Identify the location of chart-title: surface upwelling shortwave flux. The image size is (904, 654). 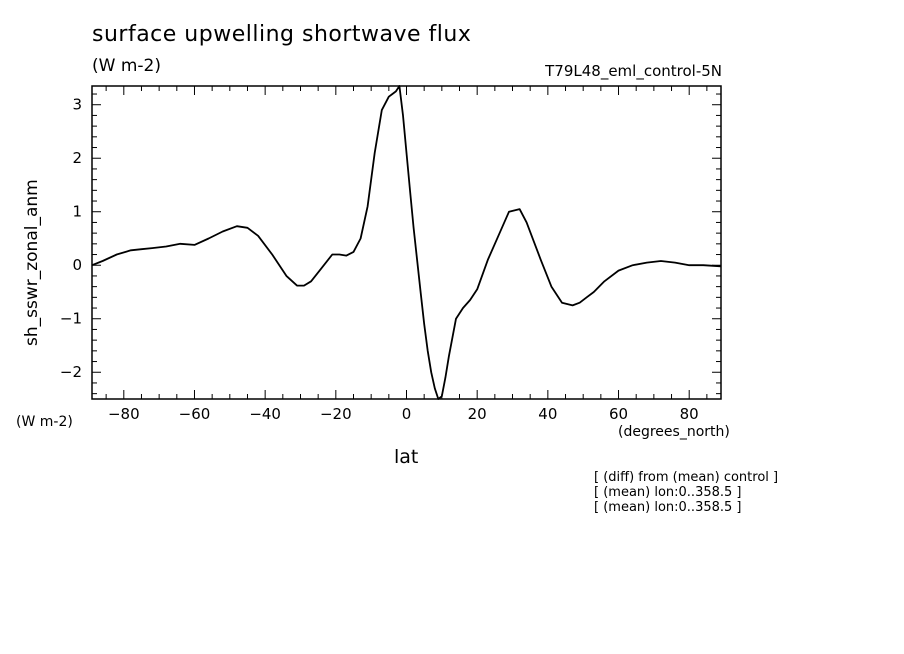
(282, 34).